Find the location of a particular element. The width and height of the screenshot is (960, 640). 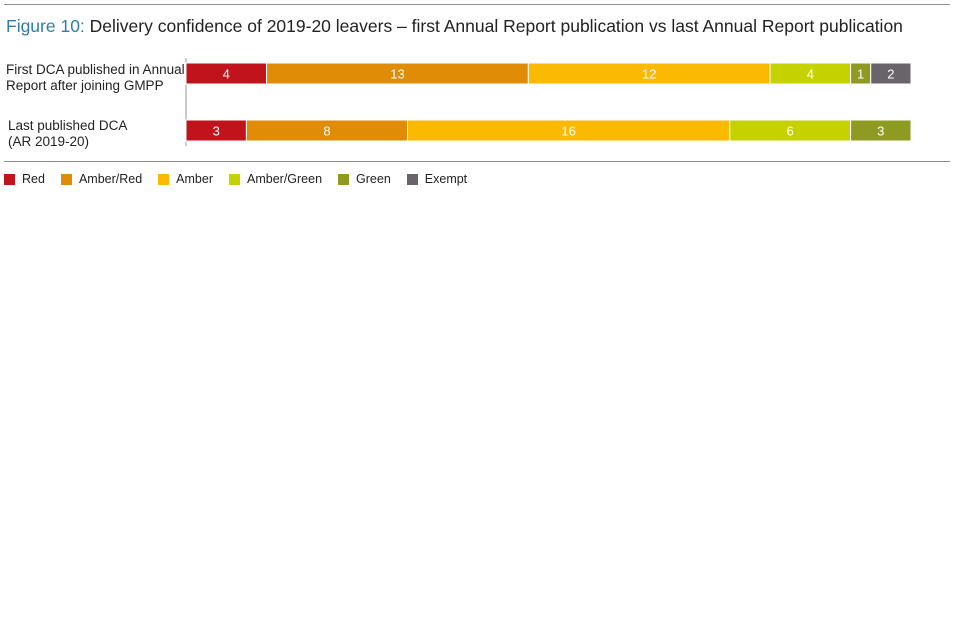

legend-item-amber-red: Amber/Red is located at coordinates (101, 179).